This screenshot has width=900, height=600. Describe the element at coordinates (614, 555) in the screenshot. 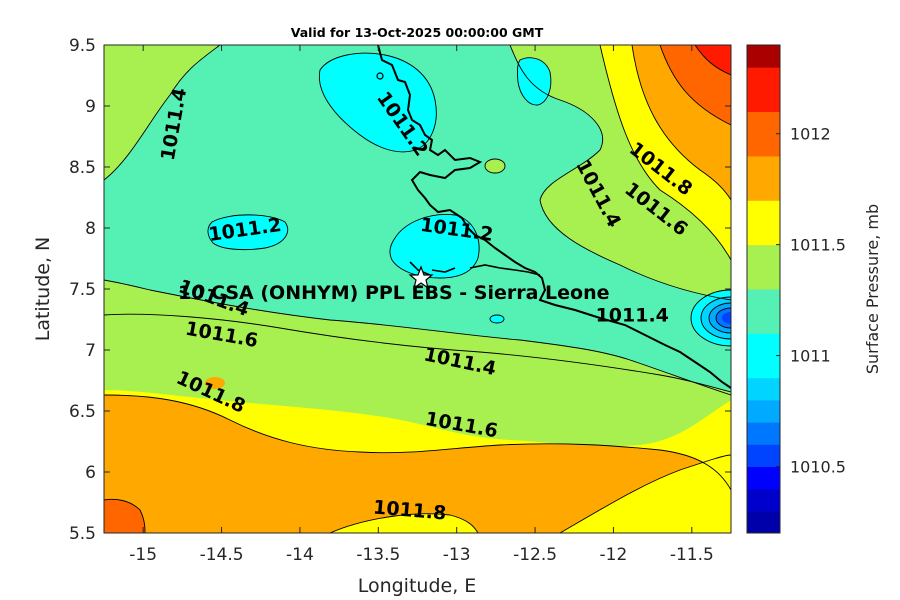

I see `x-tick-label: -12` at that location.